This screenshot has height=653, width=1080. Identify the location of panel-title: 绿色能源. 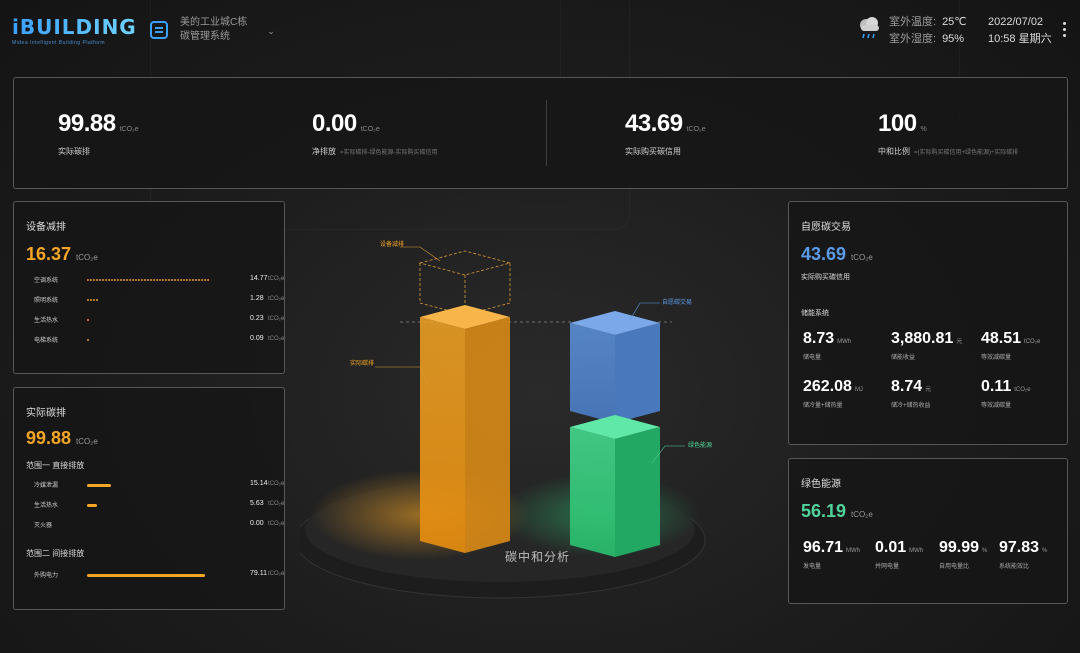
(821, 484).